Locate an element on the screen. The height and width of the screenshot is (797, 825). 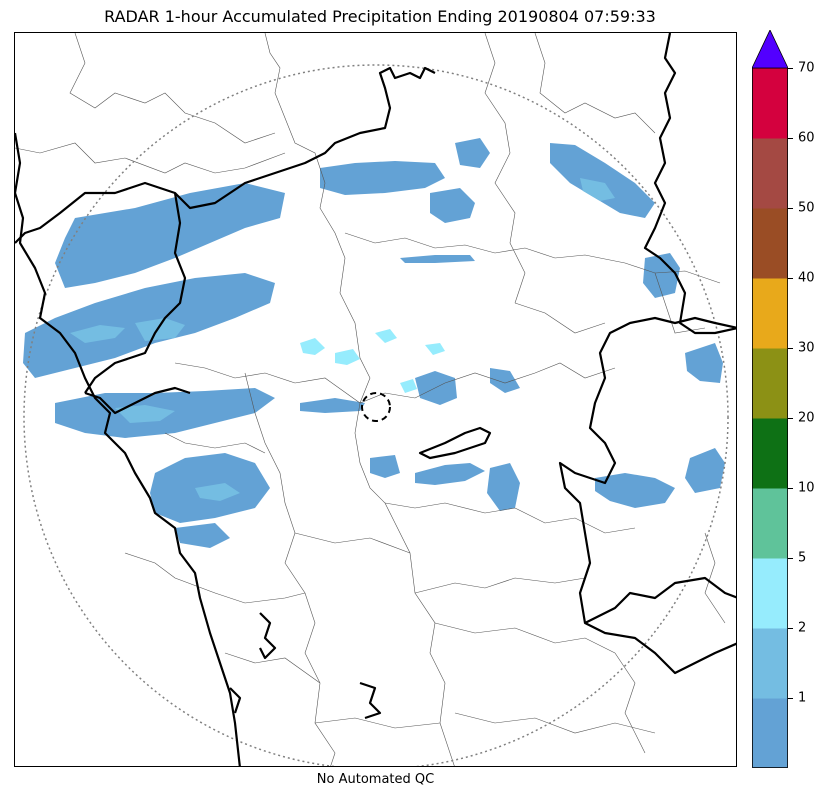
state-border-east is located at coordinates (689, 184).